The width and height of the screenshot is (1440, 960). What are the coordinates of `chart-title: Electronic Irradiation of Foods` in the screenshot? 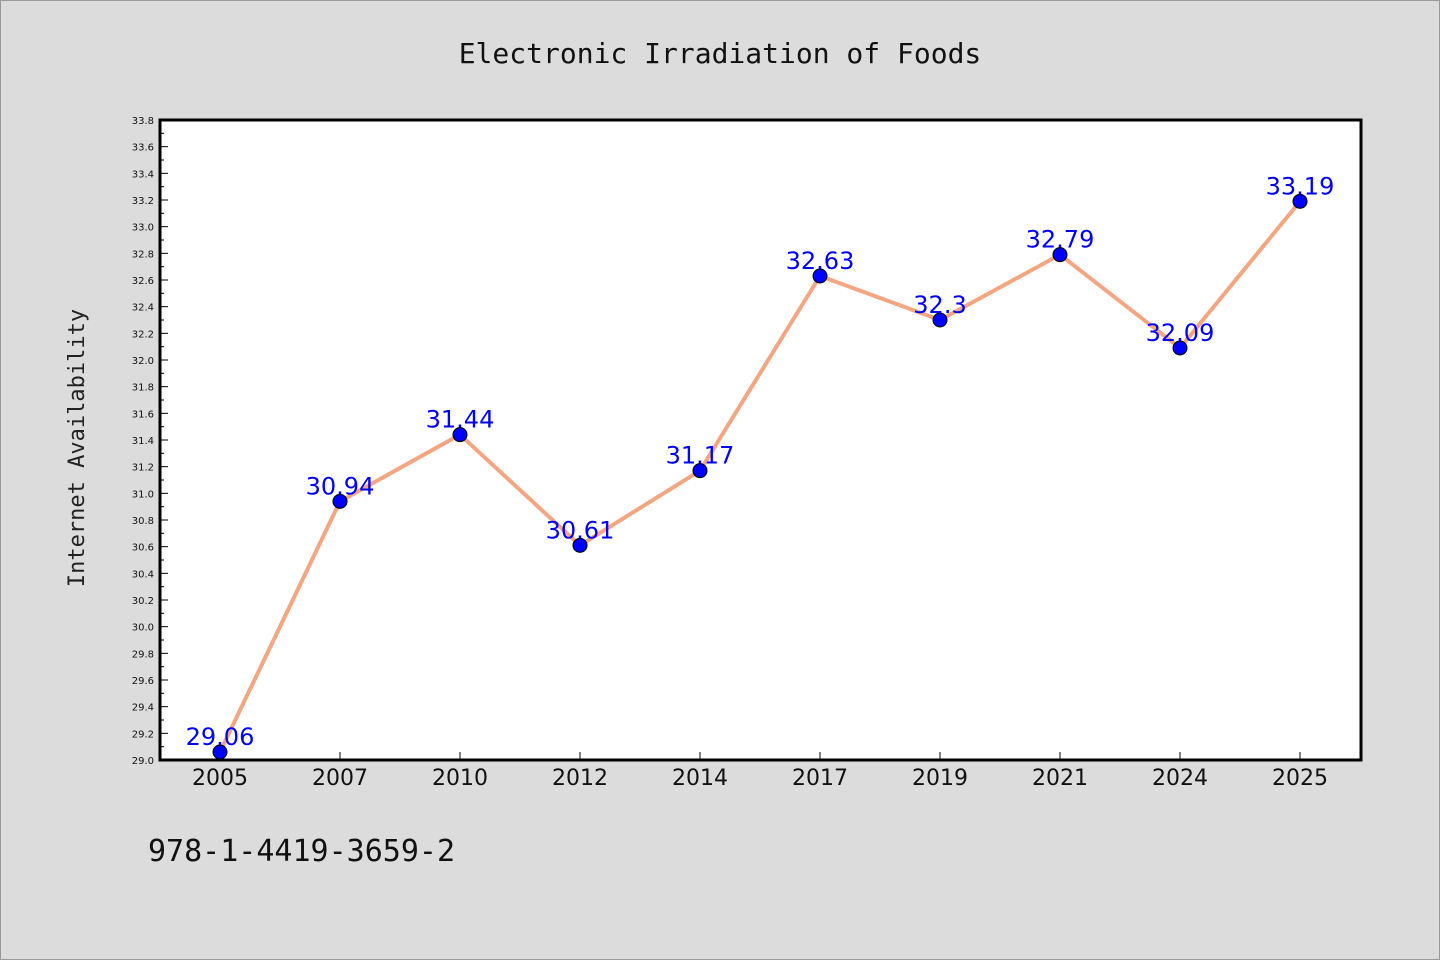 It's located at (720, 53).